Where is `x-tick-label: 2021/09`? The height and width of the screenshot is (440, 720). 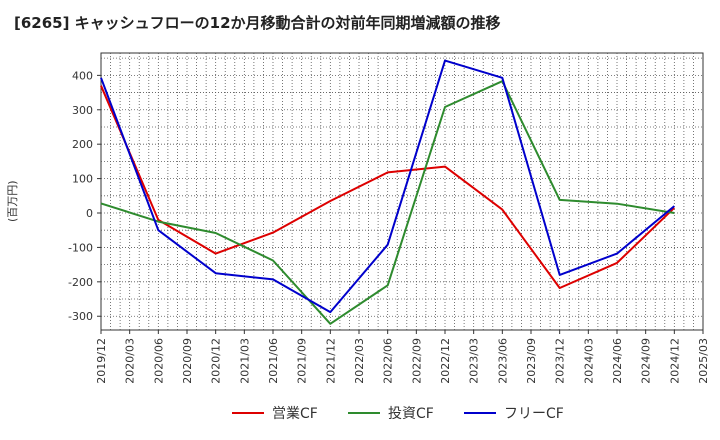
x-tick-label: 2021/09 is located at coordinates (302, 361).